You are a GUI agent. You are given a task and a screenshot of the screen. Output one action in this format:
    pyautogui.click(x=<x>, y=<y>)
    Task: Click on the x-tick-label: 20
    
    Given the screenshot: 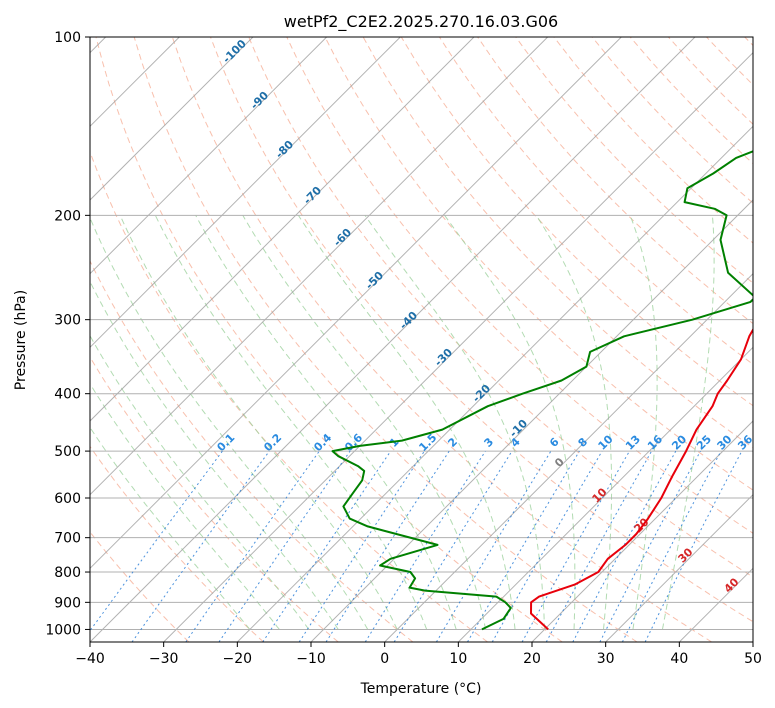 What is the action you would take?
    pyautogui.click(x=532, y=659)
    